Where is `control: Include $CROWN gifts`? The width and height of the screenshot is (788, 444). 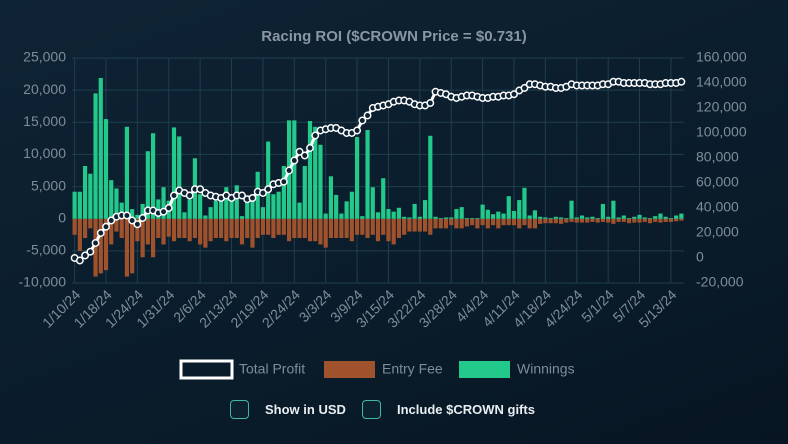 control: Include $CROWN gifts is located at coordinates (448, 409).